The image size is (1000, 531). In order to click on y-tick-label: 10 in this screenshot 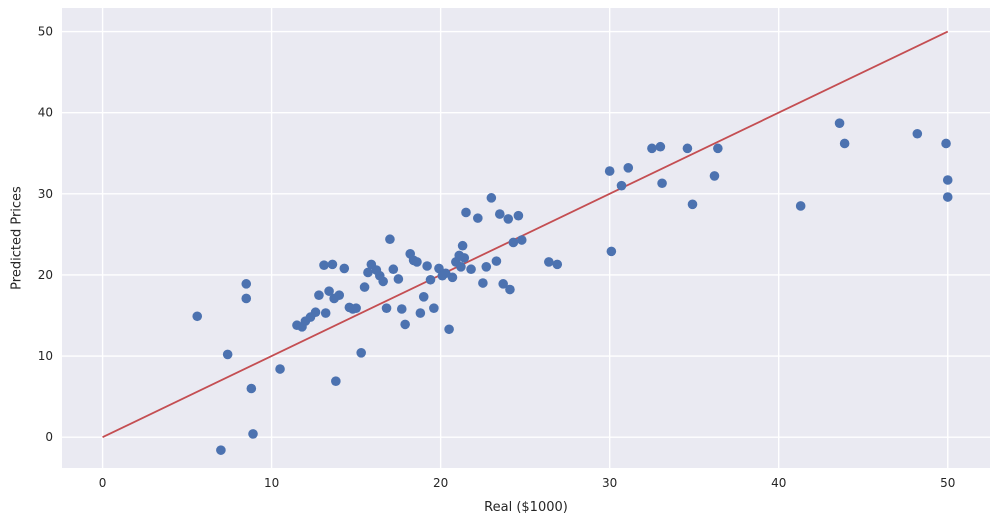, I will do `click(45, 356)`.